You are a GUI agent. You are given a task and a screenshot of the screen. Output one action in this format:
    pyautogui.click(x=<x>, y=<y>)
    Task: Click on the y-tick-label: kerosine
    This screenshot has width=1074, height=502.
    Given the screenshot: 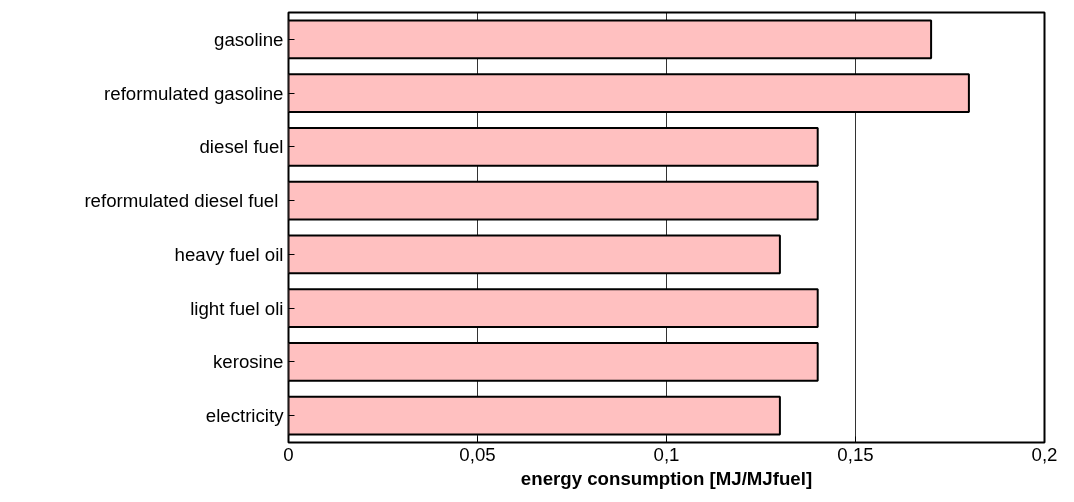 What is the action you would take?
    pyautogui.click(x=248, y=362)
    